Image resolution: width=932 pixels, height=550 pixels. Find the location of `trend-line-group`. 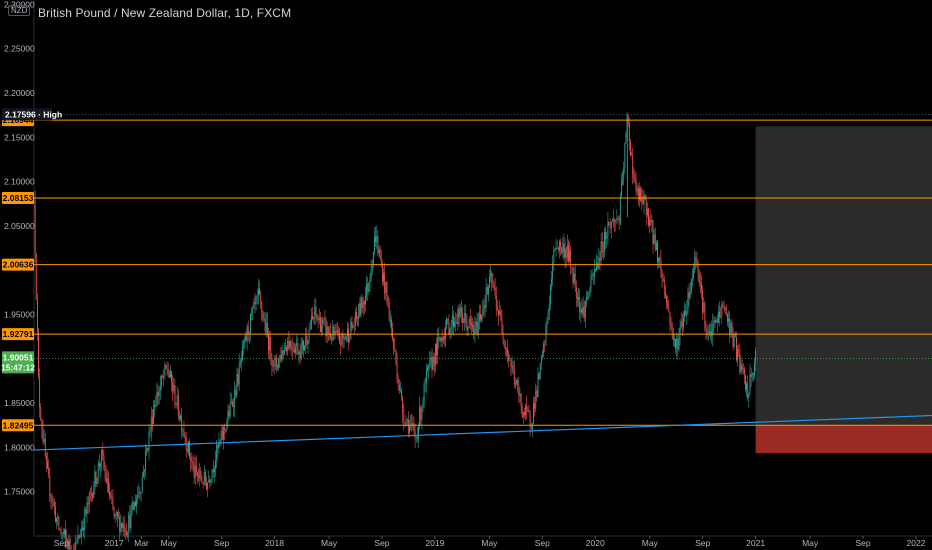

trend-line-group is located at coordinates (482, 432).